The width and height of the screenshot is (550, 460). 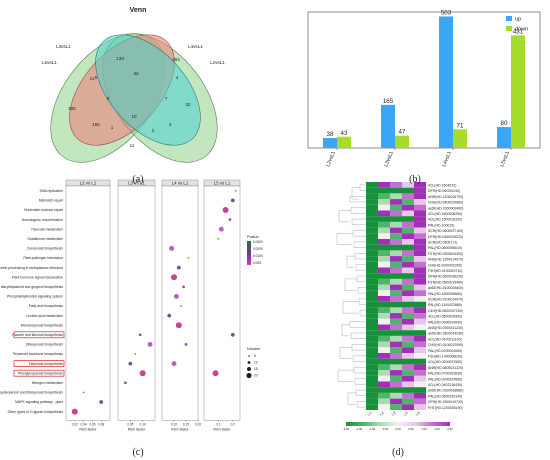 I want to click on heatmap-row-label: 4CL(HD.0500029590), so click(x=445, y=317).